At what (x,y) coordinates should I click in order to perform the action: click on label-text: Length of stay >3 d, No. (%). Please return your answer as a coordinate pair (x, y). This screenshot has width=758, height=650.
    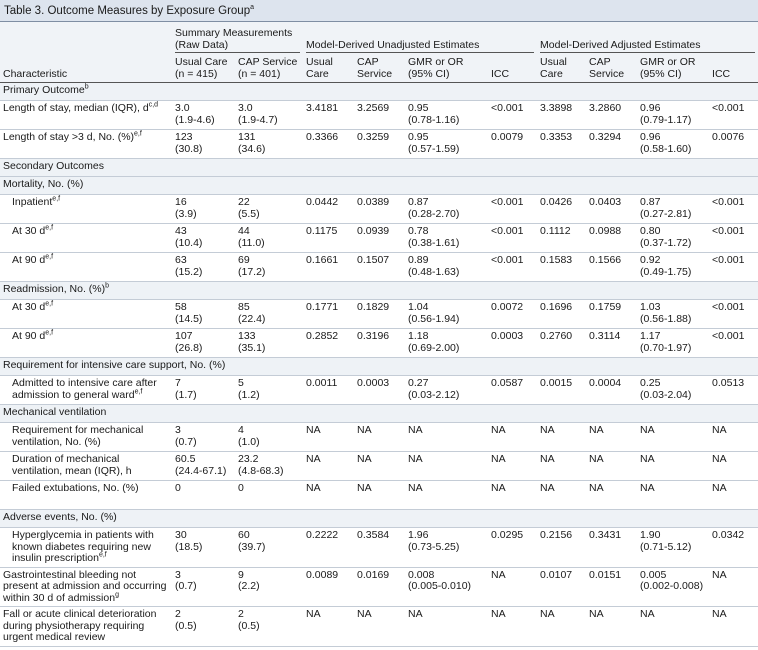
    Looking at the image, I should click on (69, 137).